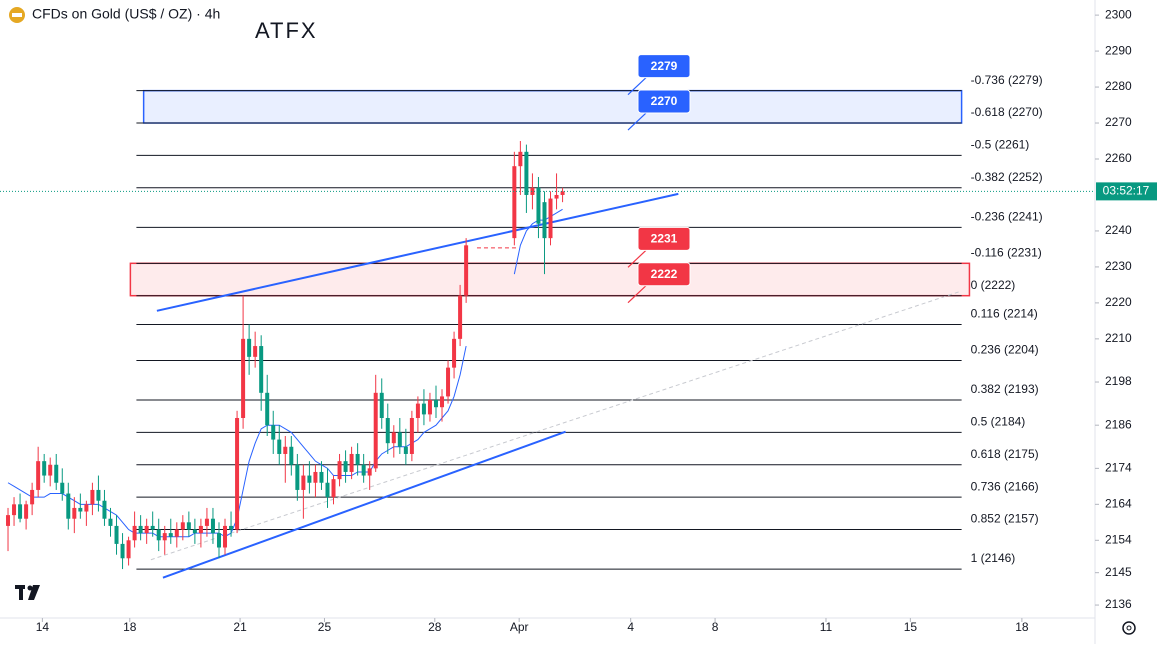 The width and height of the screenshot is (1157, 649). Describe the element at coordinates (998, 422) in the screenshot. I see `fib-label: 0.5 (2184)` at that location.